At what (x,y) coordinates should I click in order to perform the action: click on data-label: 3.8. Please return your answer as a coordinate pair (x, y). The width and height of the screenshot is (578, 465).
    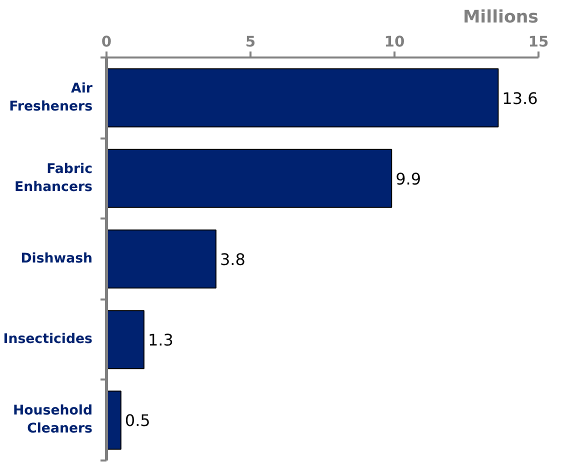
    Looking at the image, I should click on (233, 259).